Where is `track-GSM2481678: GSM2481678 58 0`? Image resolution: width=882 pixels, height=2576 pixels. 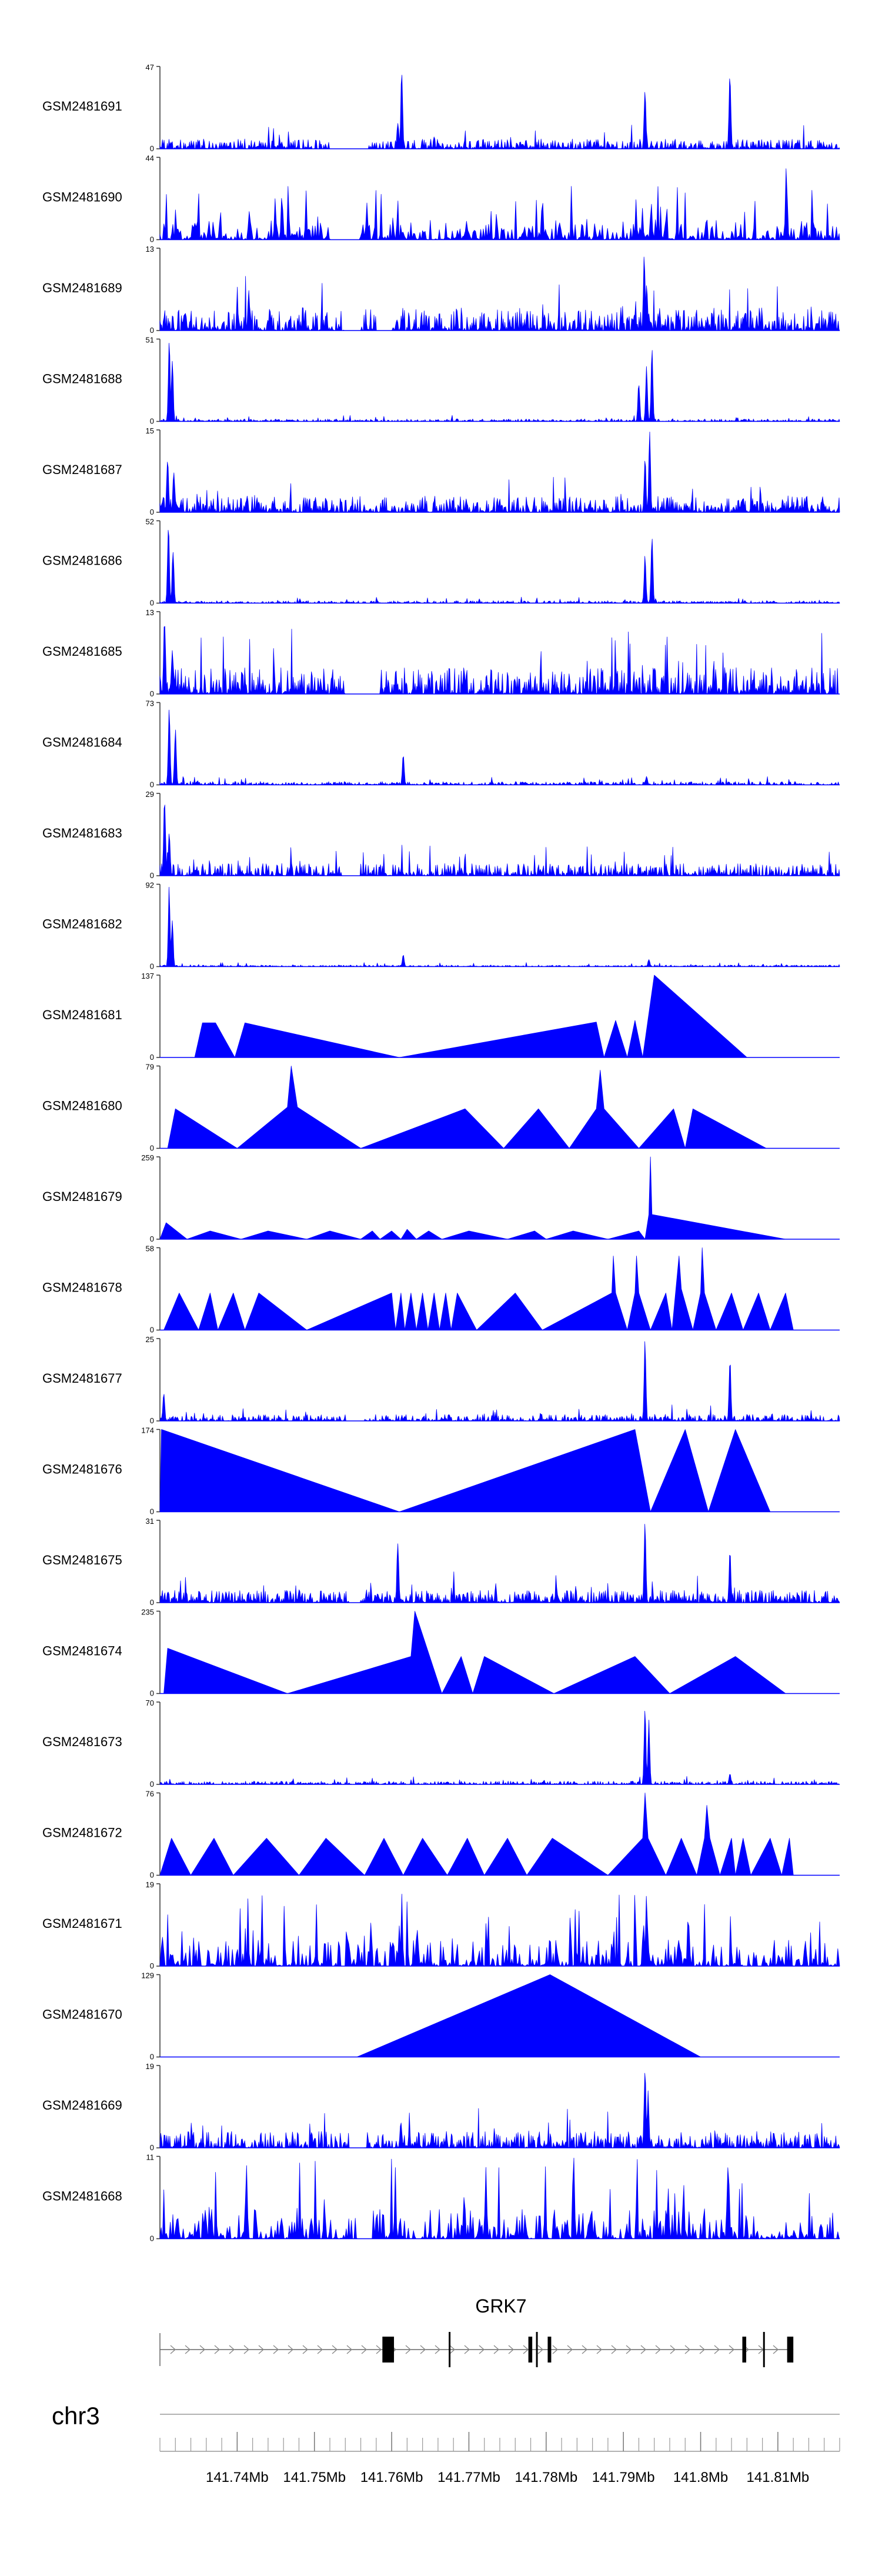 track-GSM2481678: GSM2481678 58 0 is located at coordinates (441, 1289).